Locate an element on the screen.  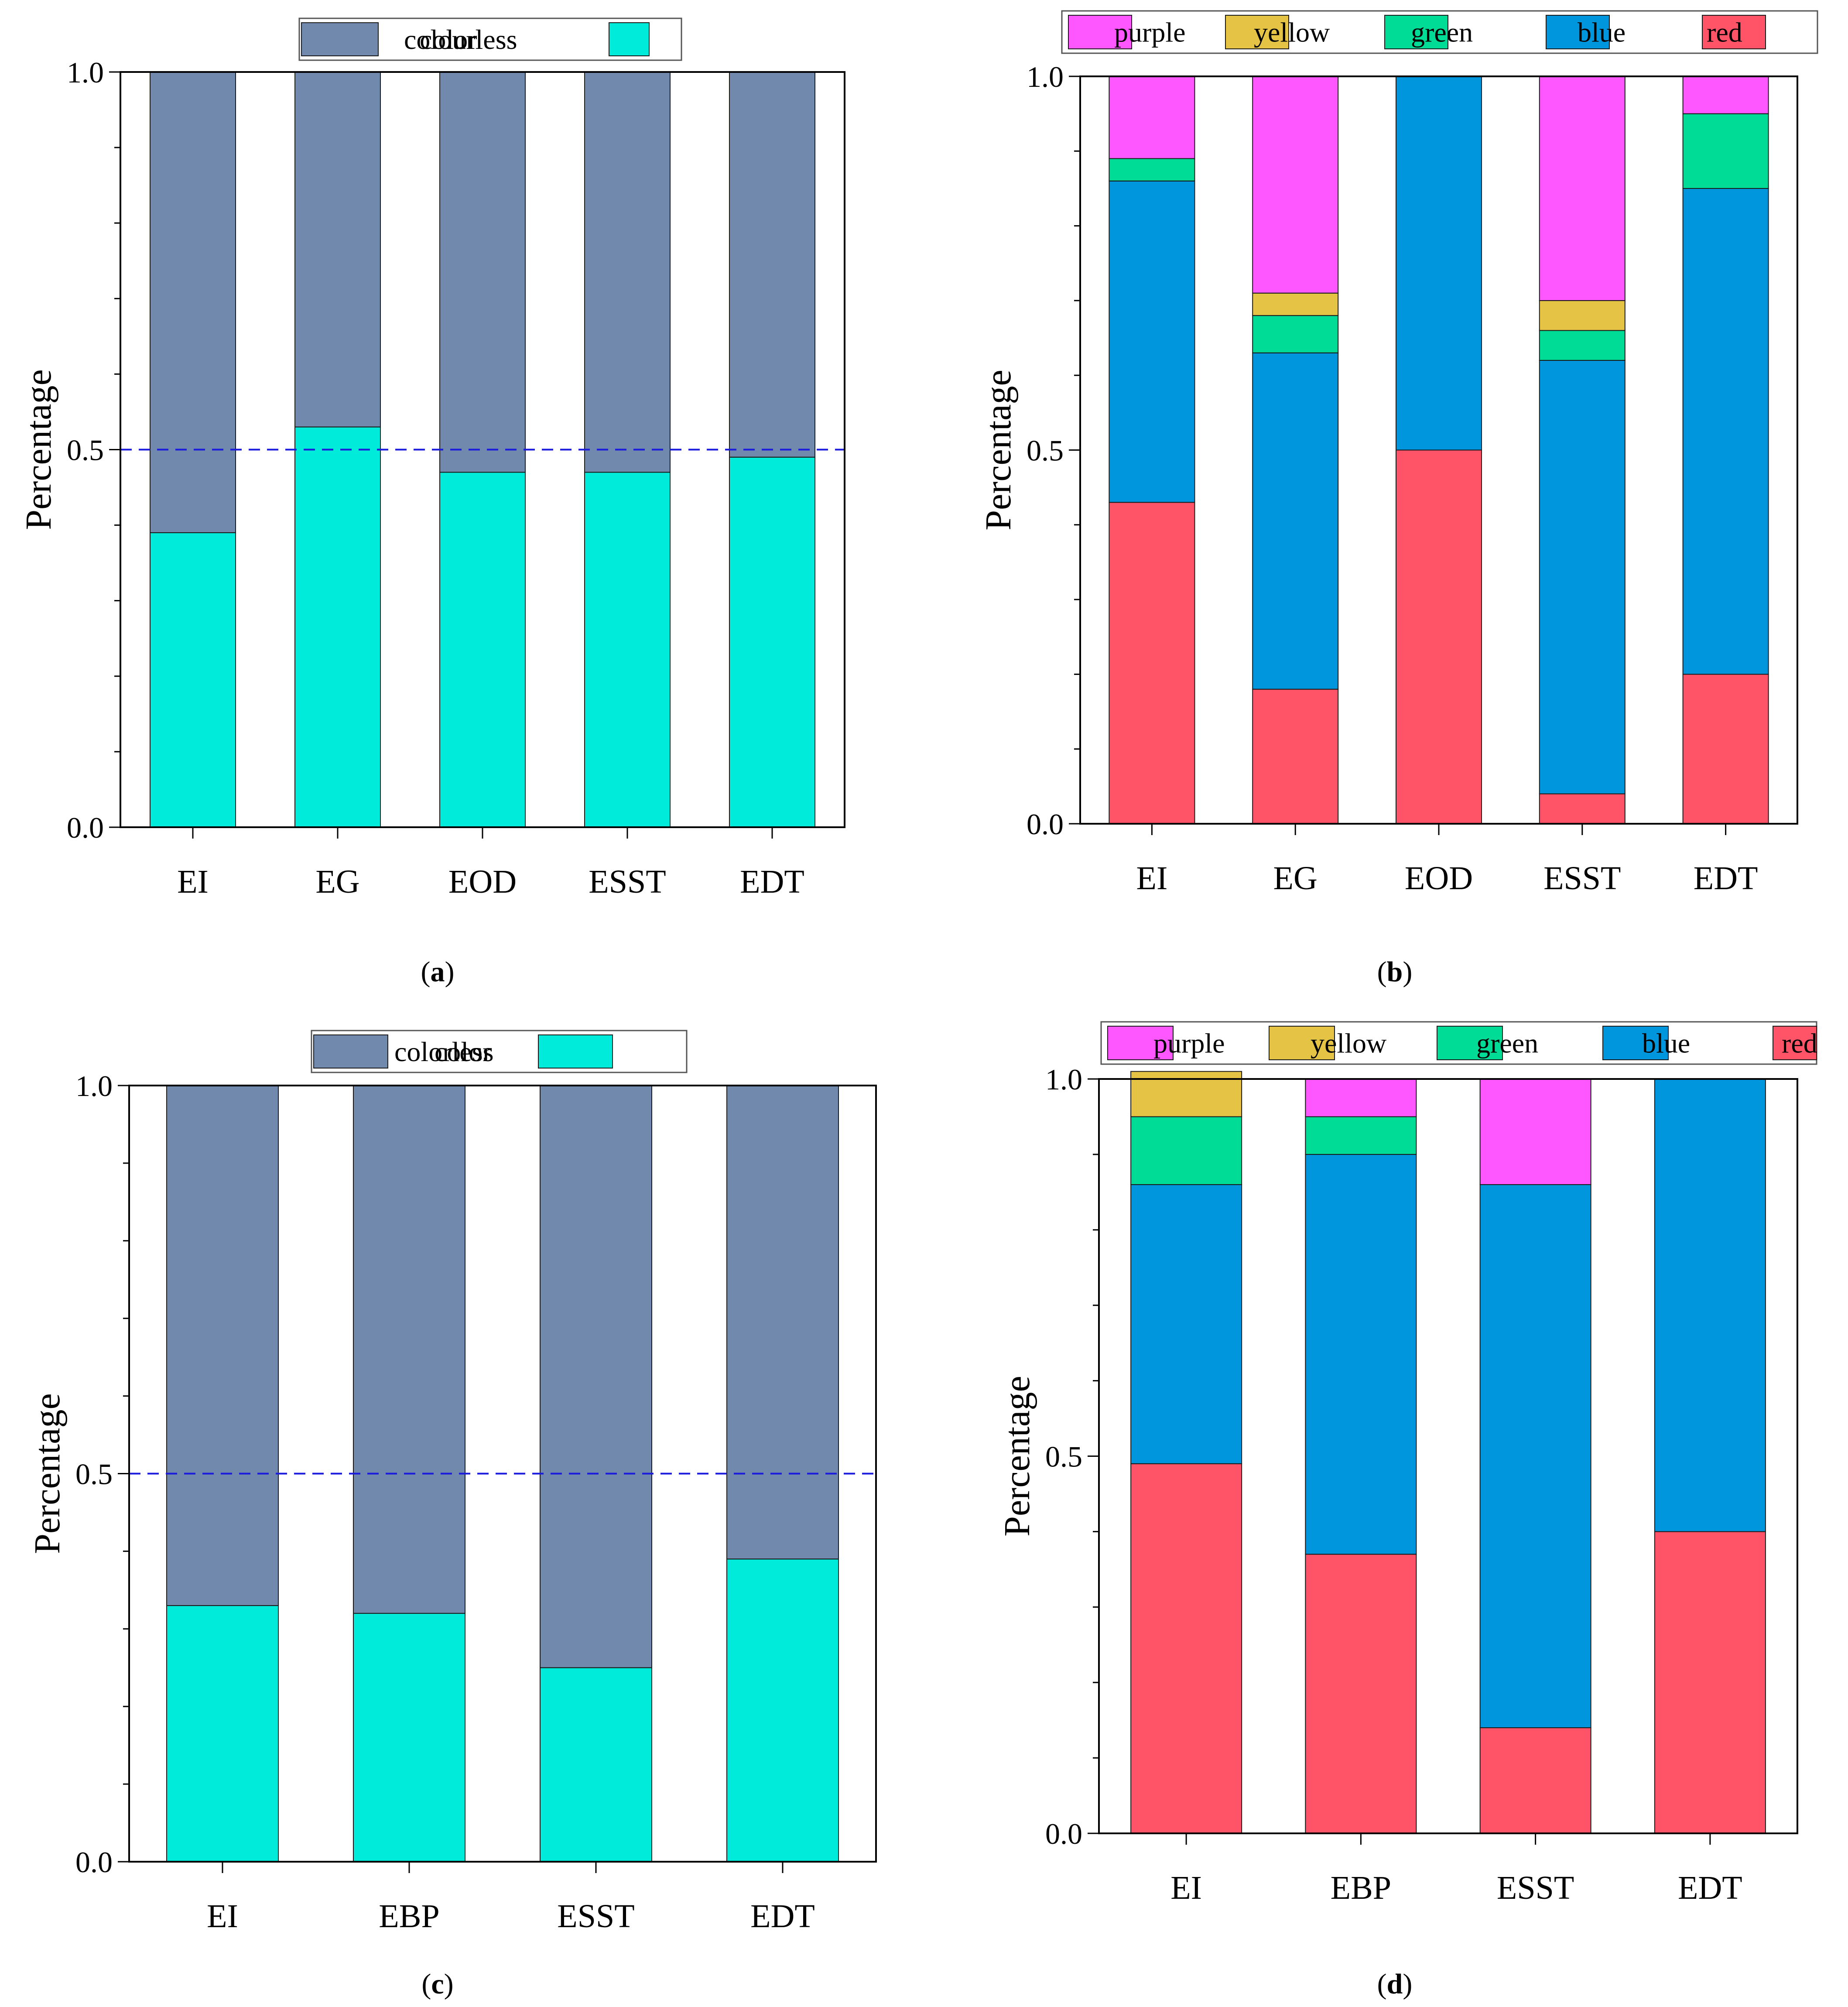
bar-c-edt-color is located at coordinates (782, 1710).